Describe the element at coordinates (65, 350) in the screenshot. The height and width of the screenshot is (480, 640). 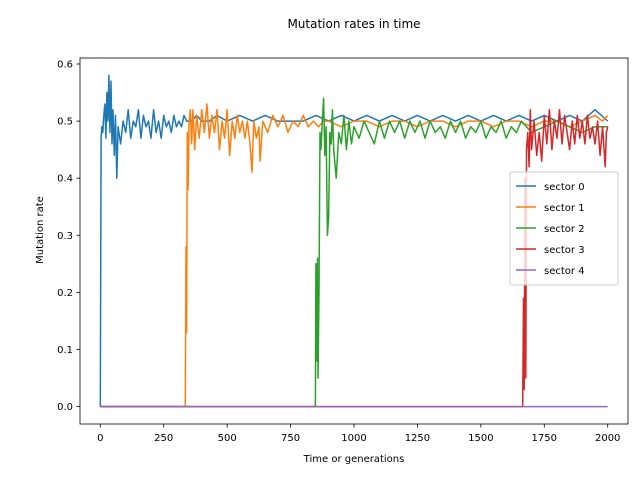
I see `y-tick-label: 0.1` at that location.